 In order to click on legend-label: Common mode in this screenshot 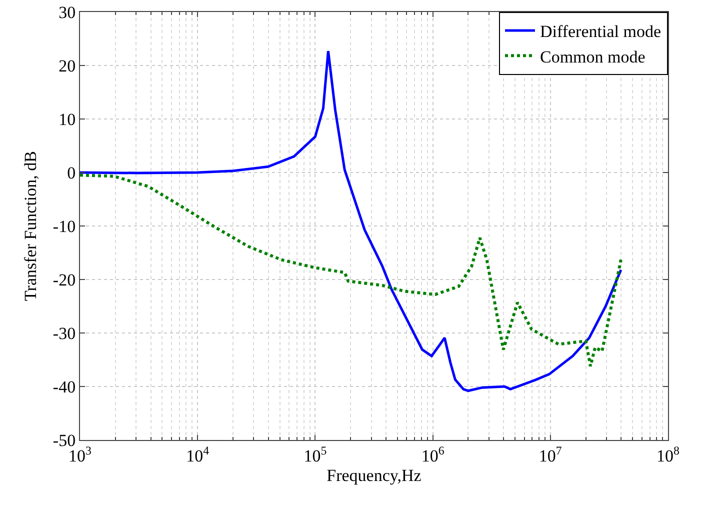, I will do `click(593, 56)`.